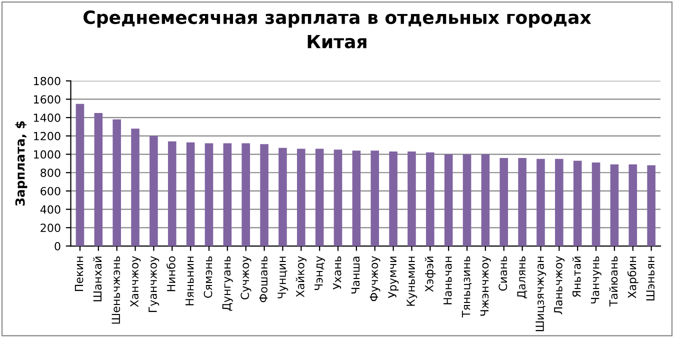 The height and width of the screenshot is (337, 674). What do you see at coordinates (393, 277) in the screenshot?
I see `x-tick-label: Урумчи` at bounding box center [393, 277].